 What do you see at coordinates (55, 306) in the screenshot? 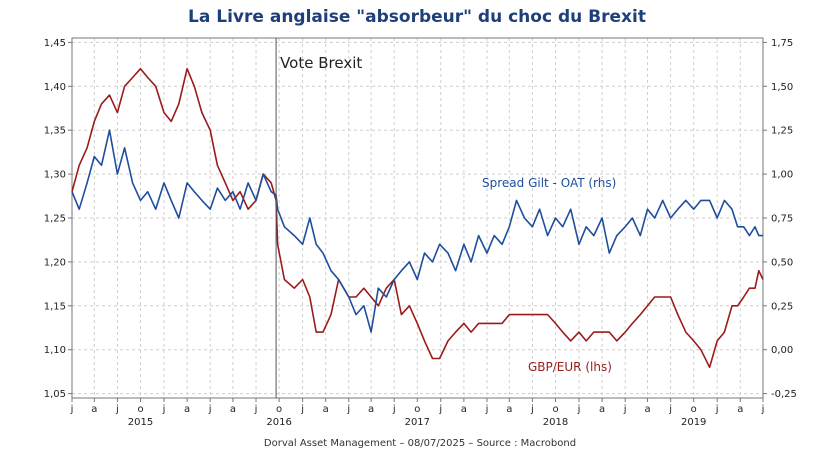
I see `left-tick-label: 1,15` at bounding box center [55, 306].